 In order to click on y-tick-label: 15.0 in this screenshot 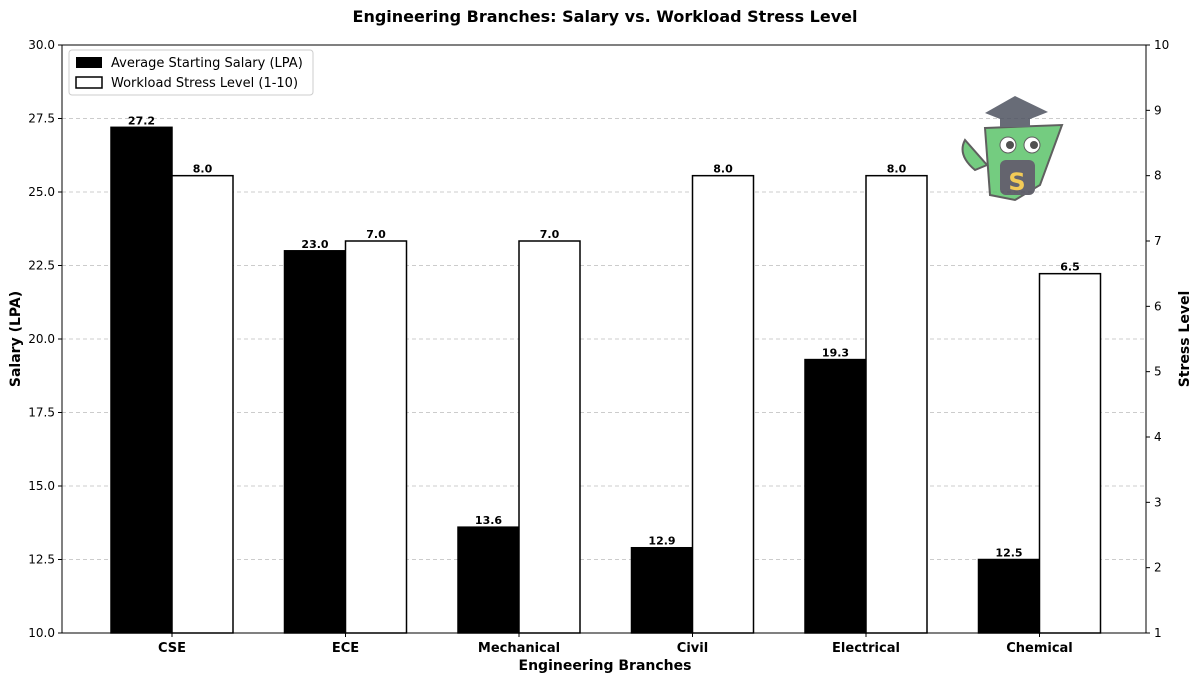, I will do `click(41, 486)`.